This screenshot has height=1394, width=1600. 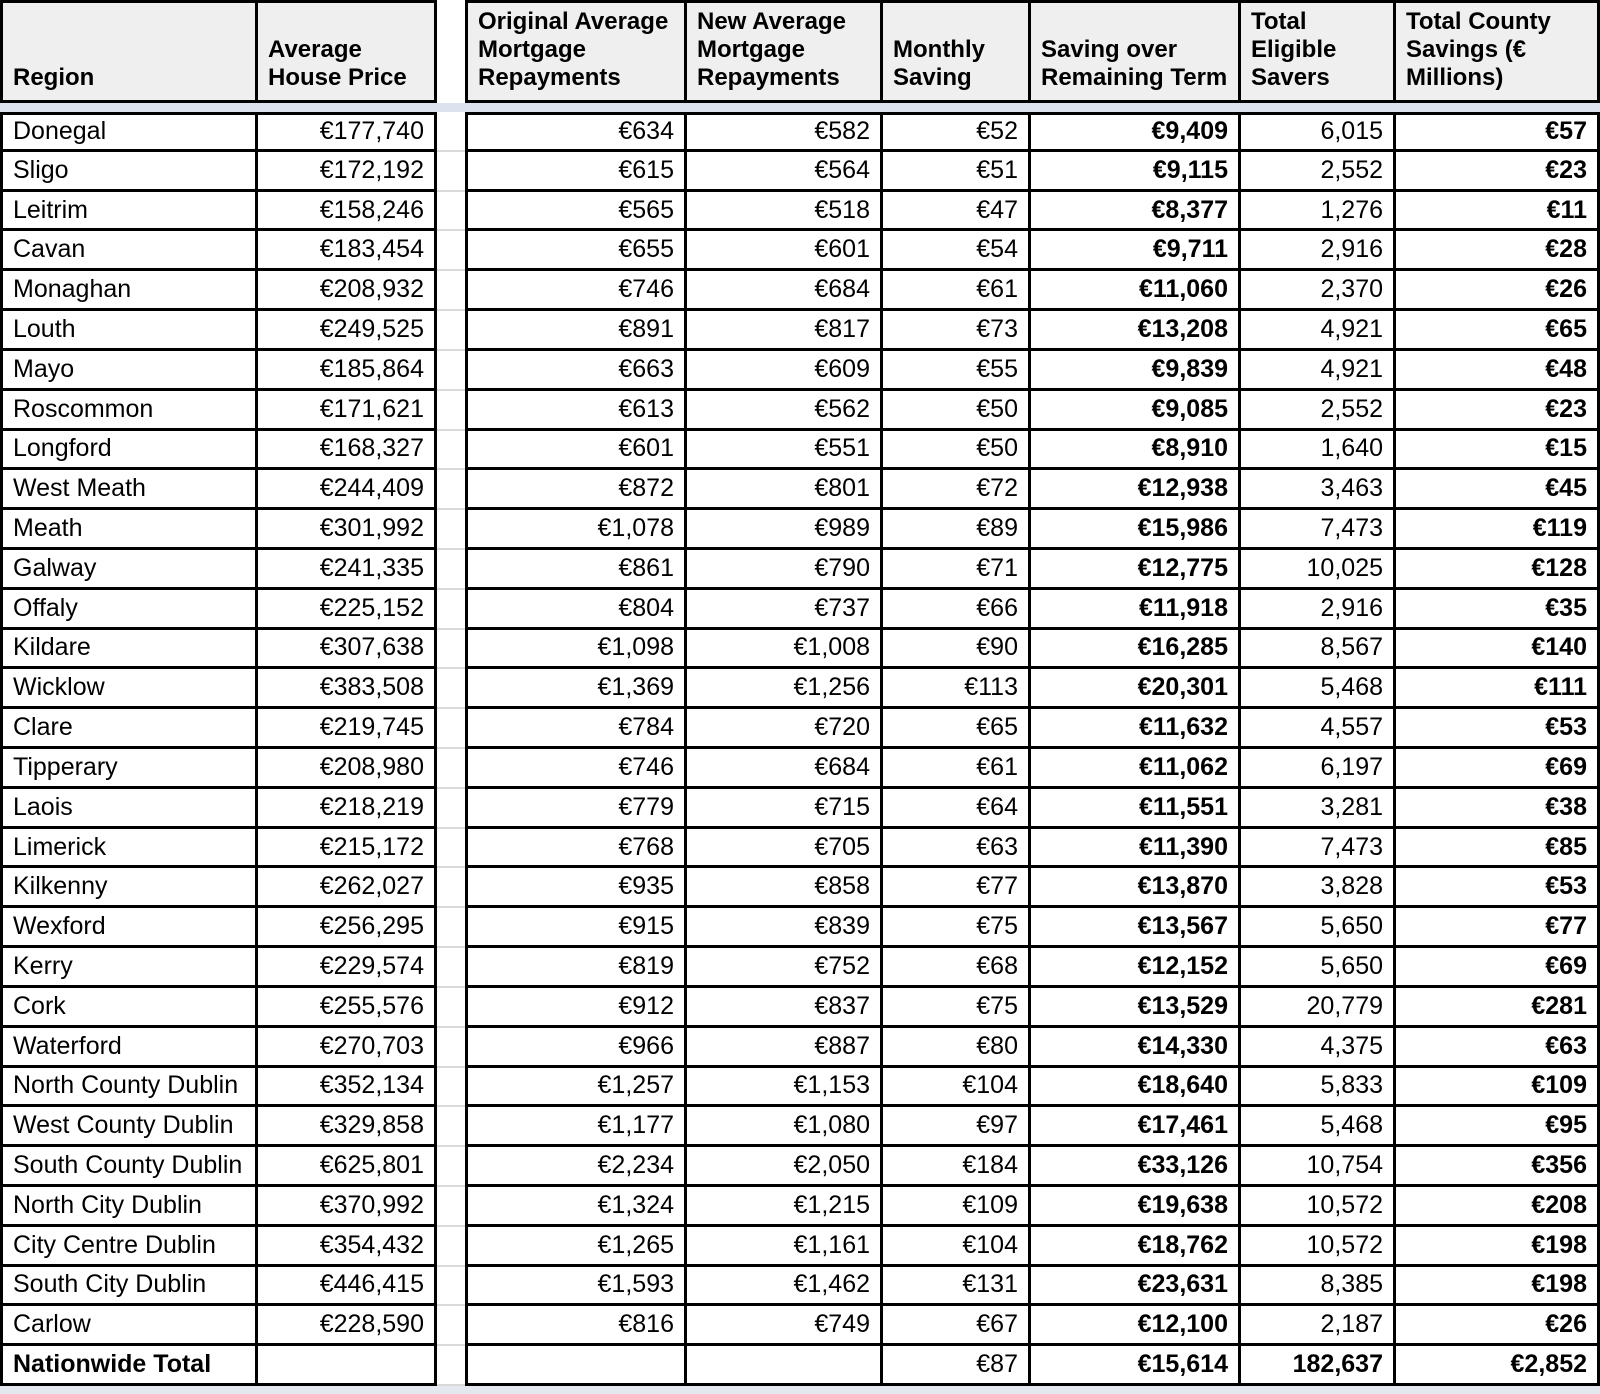 What do you see at coordinates (785, 490) in the screenshot?
I see `cell-new-repayments: €801` at bounding box center [785, 490].